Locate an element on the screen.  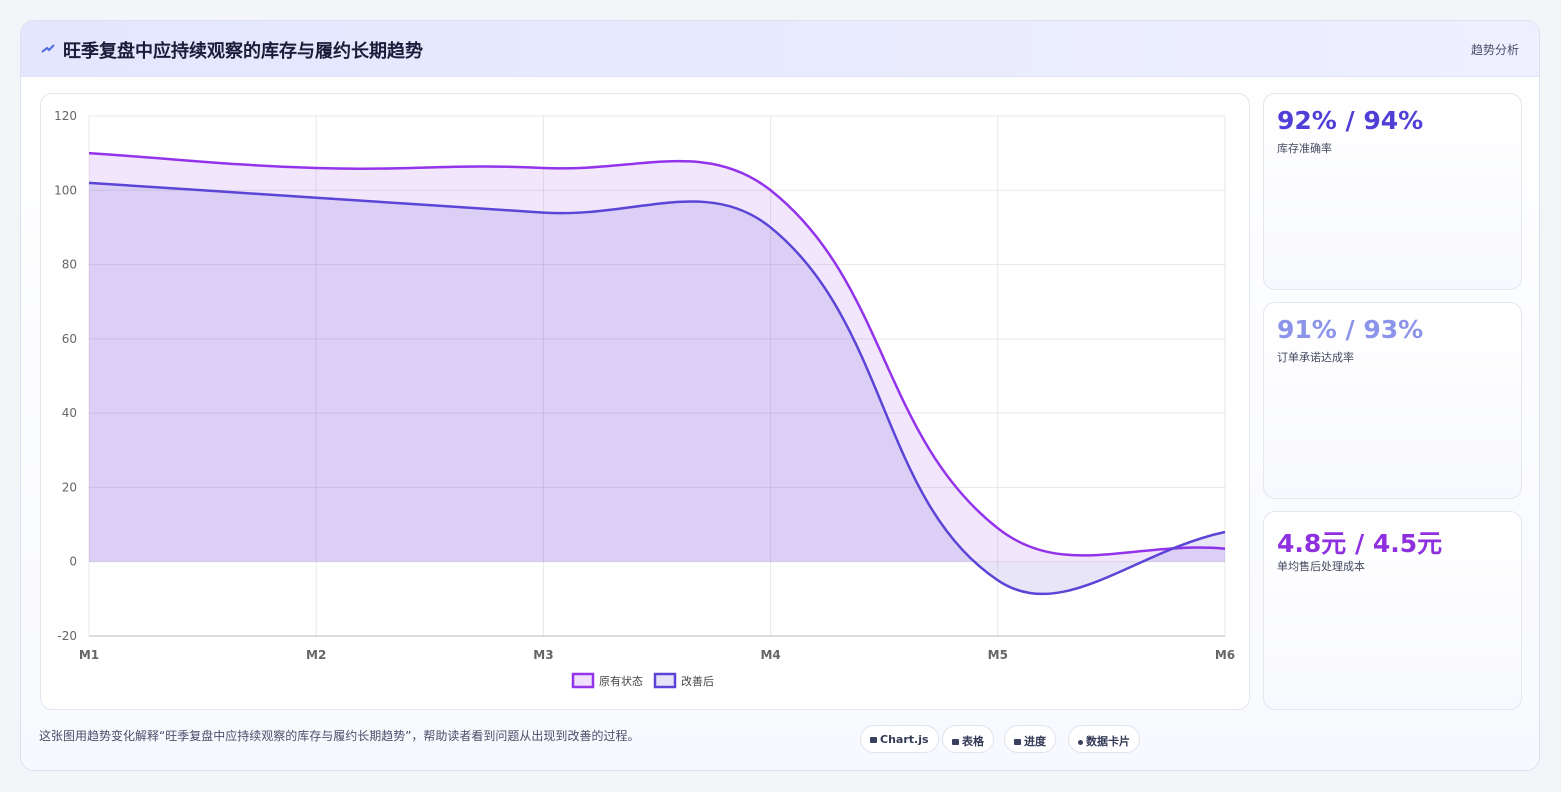
chip: 数据卡片 is located at coordinates (1104, 739).